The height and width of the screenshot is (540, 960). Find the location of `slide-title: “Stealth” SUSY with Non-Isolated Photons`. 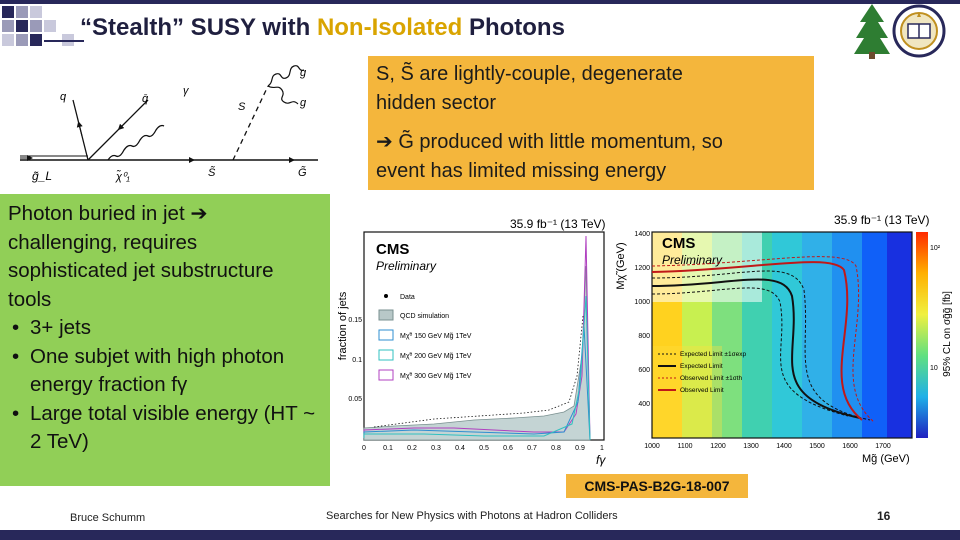

slide-title: “Stealth” SUSY with Non-Isolated Photons is located at coordinates (322, 28).